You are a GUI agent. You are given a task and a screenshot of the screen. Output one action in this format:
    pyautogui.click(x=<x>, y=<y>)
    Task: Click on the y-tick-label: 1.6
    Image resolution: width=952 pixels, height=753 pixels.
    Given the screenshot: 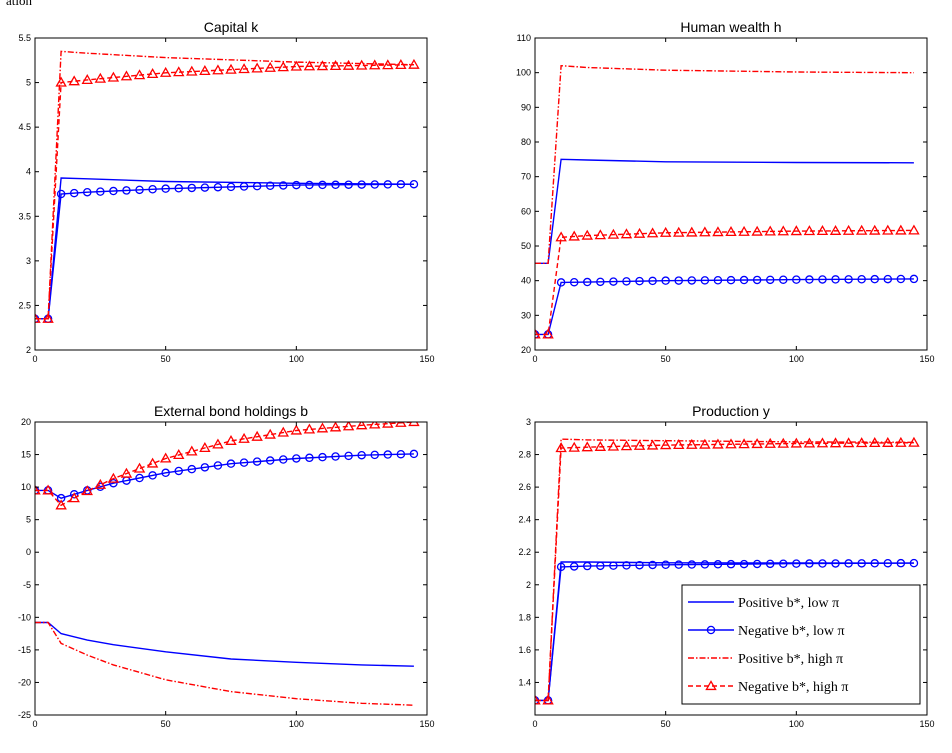 What is the action you would take?
    pyautogui.click(x=524, y=650)
    